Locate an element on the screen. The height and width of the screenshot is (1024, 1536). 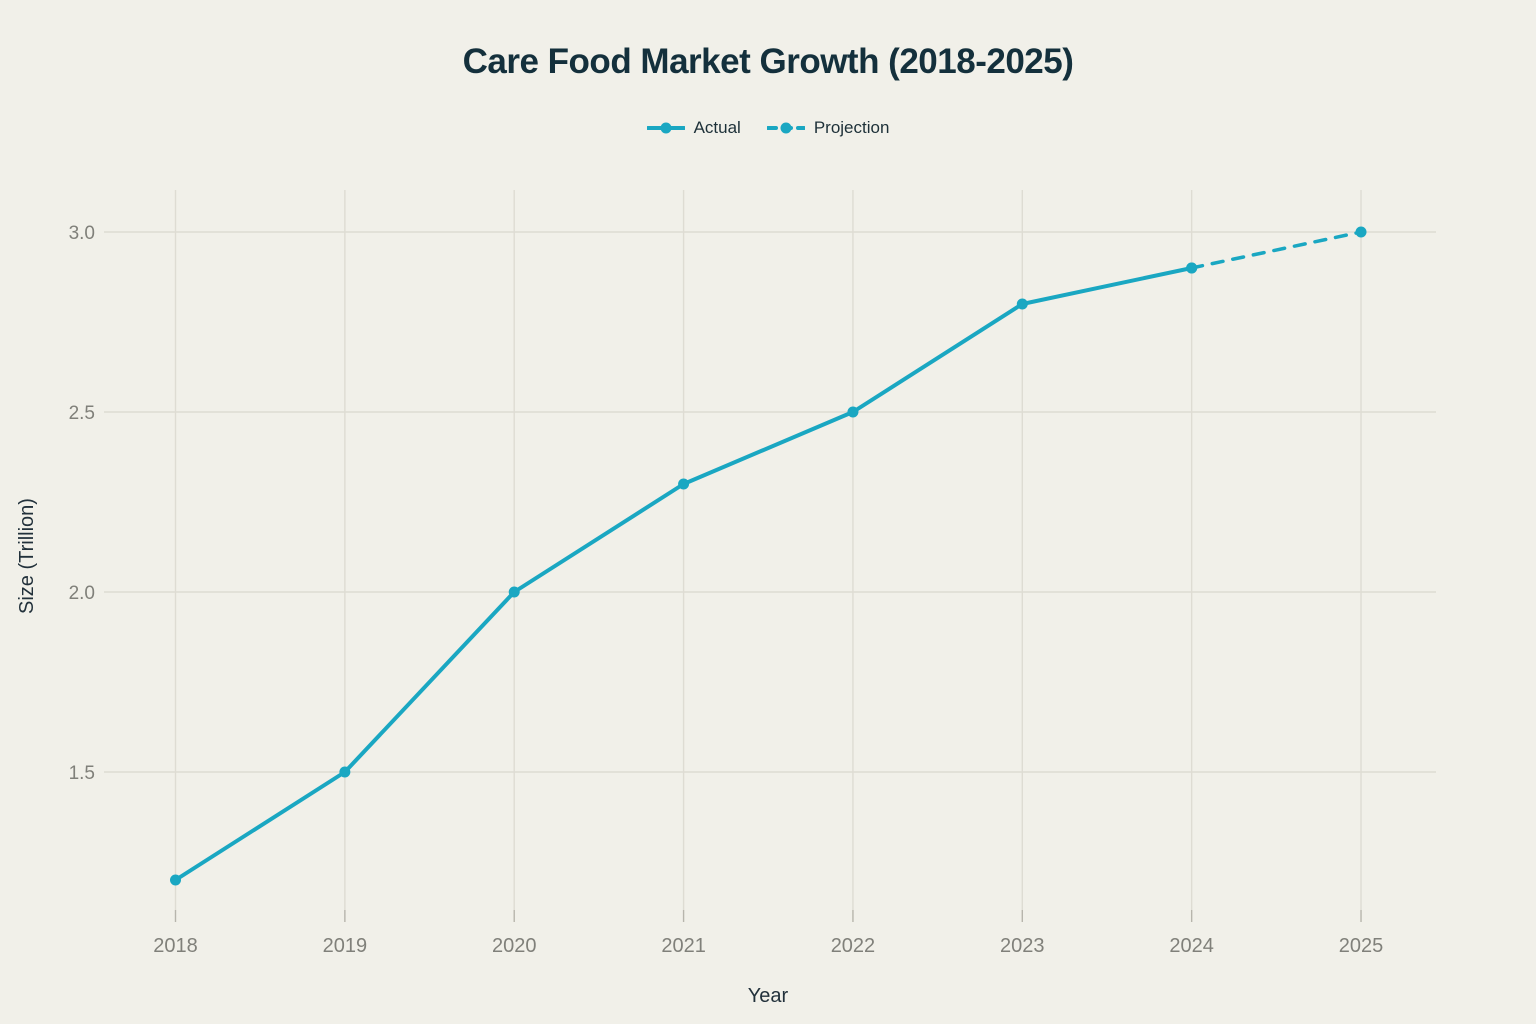
legend-item-projection: Projection is located at coordinates (828, 128).